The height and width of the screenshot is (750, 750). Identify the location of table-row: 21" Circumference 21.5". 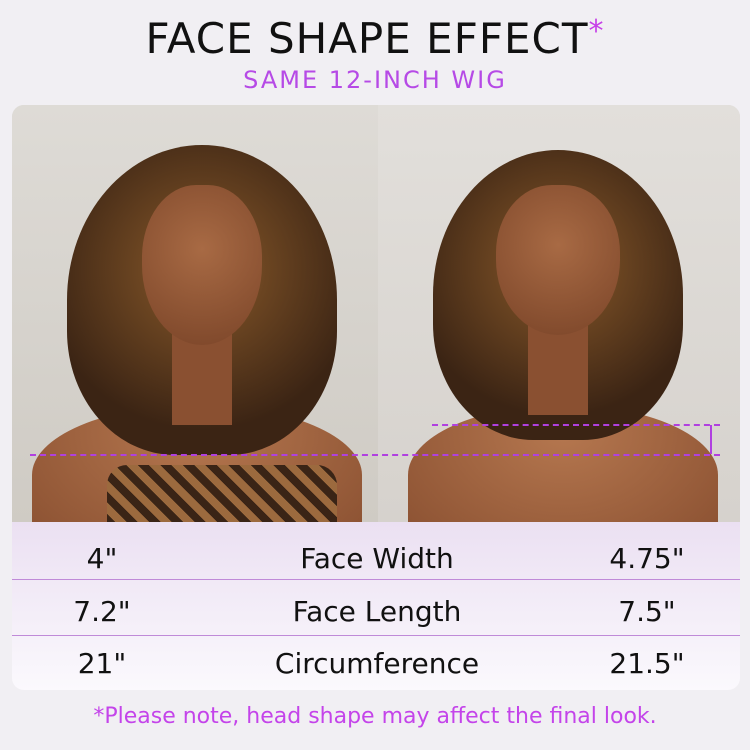
(376, 663).